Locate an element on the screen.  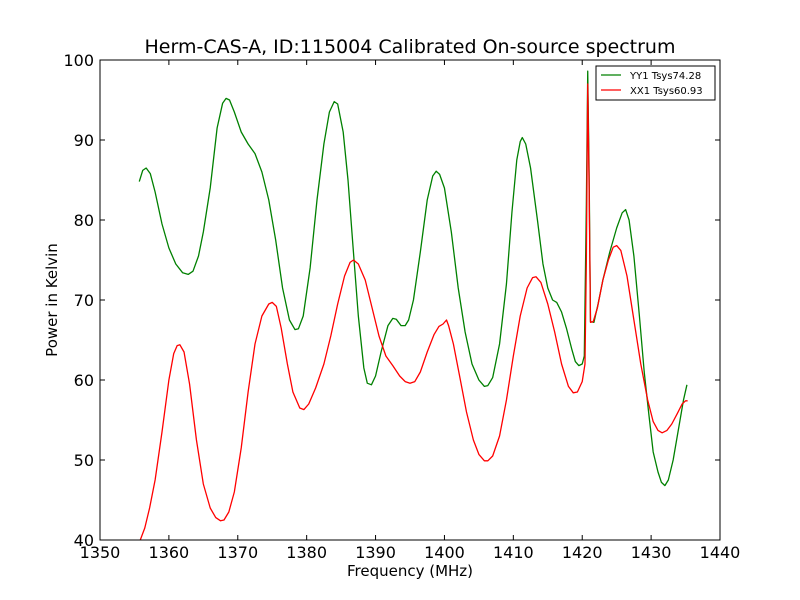
x-tick-label: 1350 is located at coordinates (100, 552).